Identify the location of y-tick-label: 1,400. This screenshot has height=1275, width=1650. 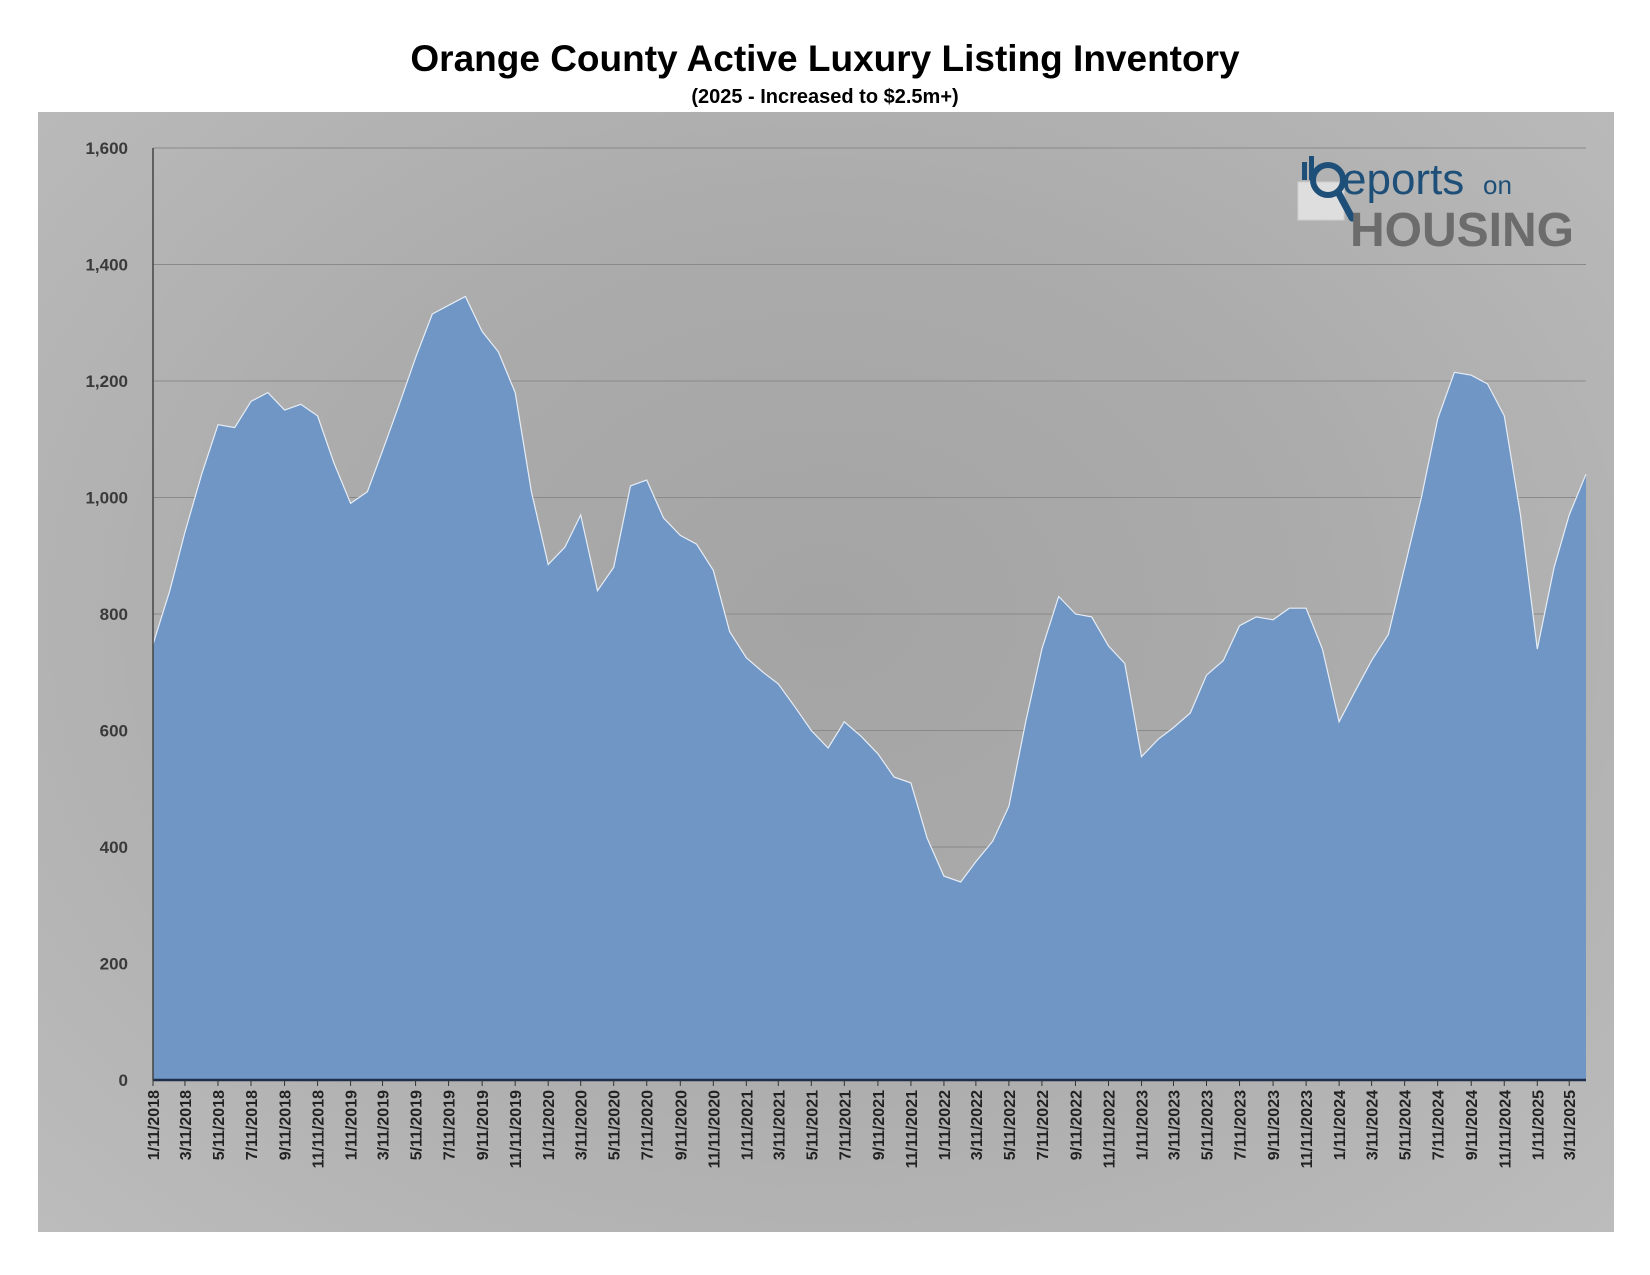
(106, 265).